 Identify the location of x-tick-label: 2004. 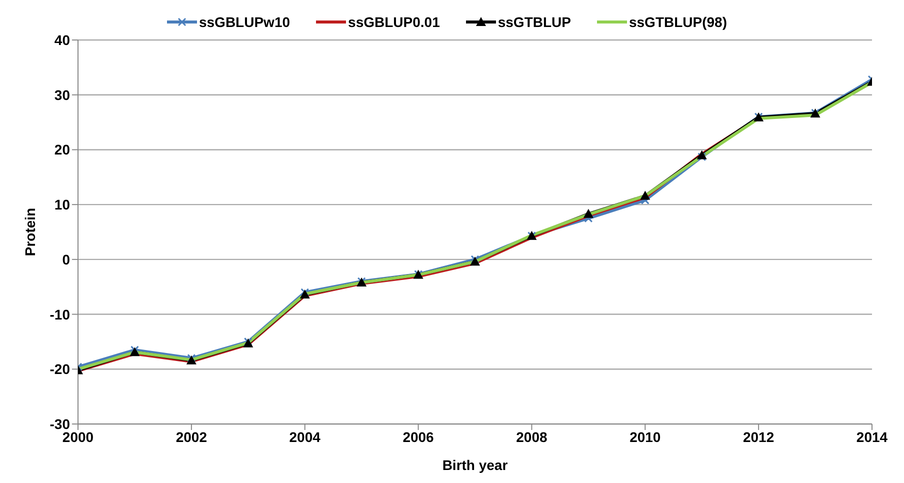
(305, 436).